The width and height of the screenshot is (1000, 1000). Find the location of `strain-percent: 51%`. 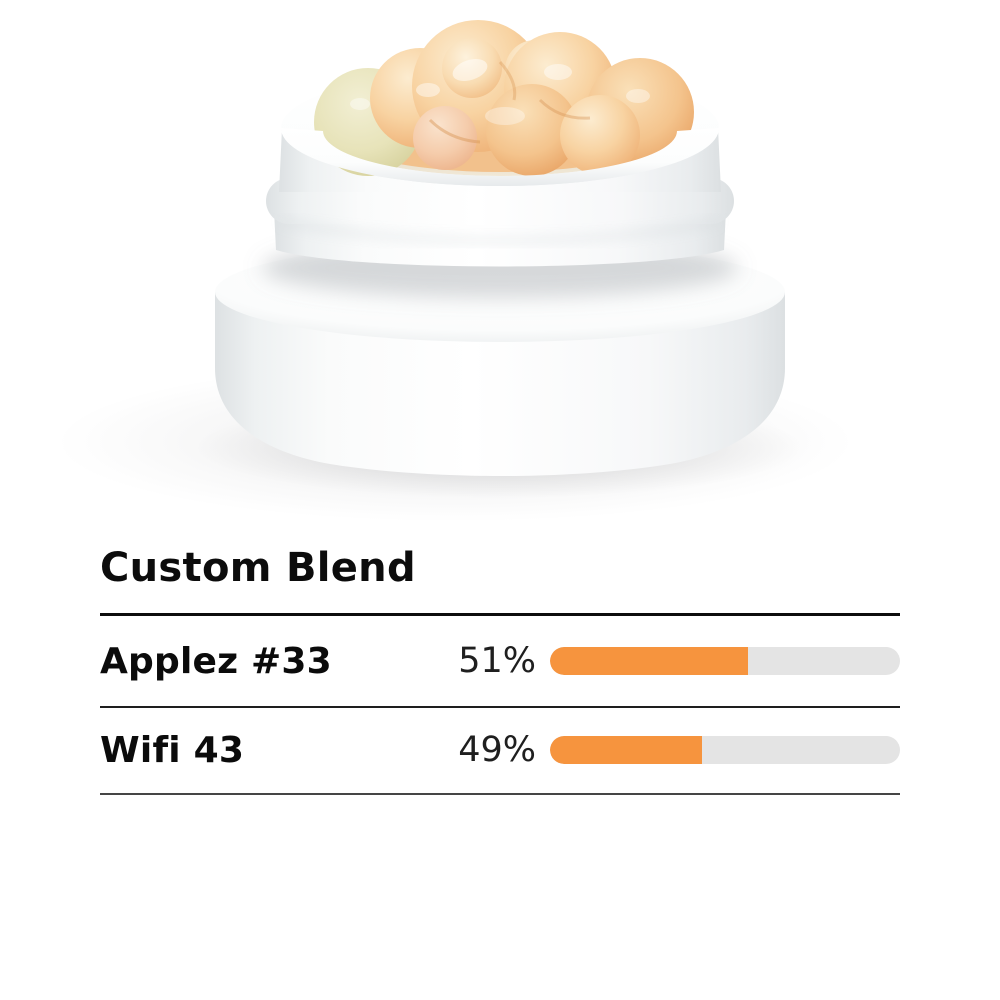

strain-percent: 51% is located at coordinates (497, 661).